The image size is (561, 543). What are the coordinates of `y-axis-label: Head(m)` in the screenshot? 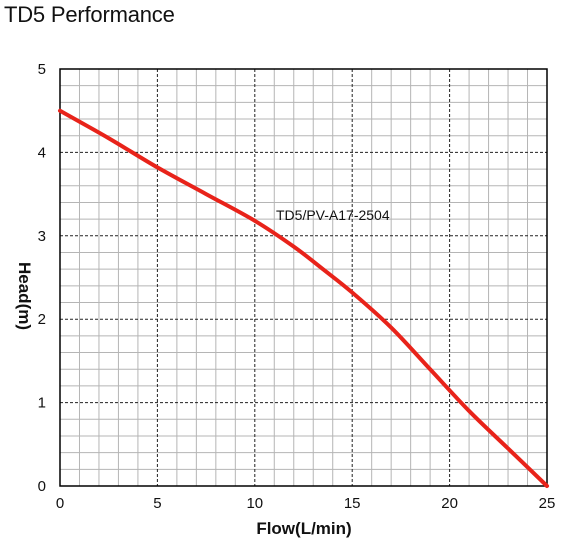 It's located at (24, 296).